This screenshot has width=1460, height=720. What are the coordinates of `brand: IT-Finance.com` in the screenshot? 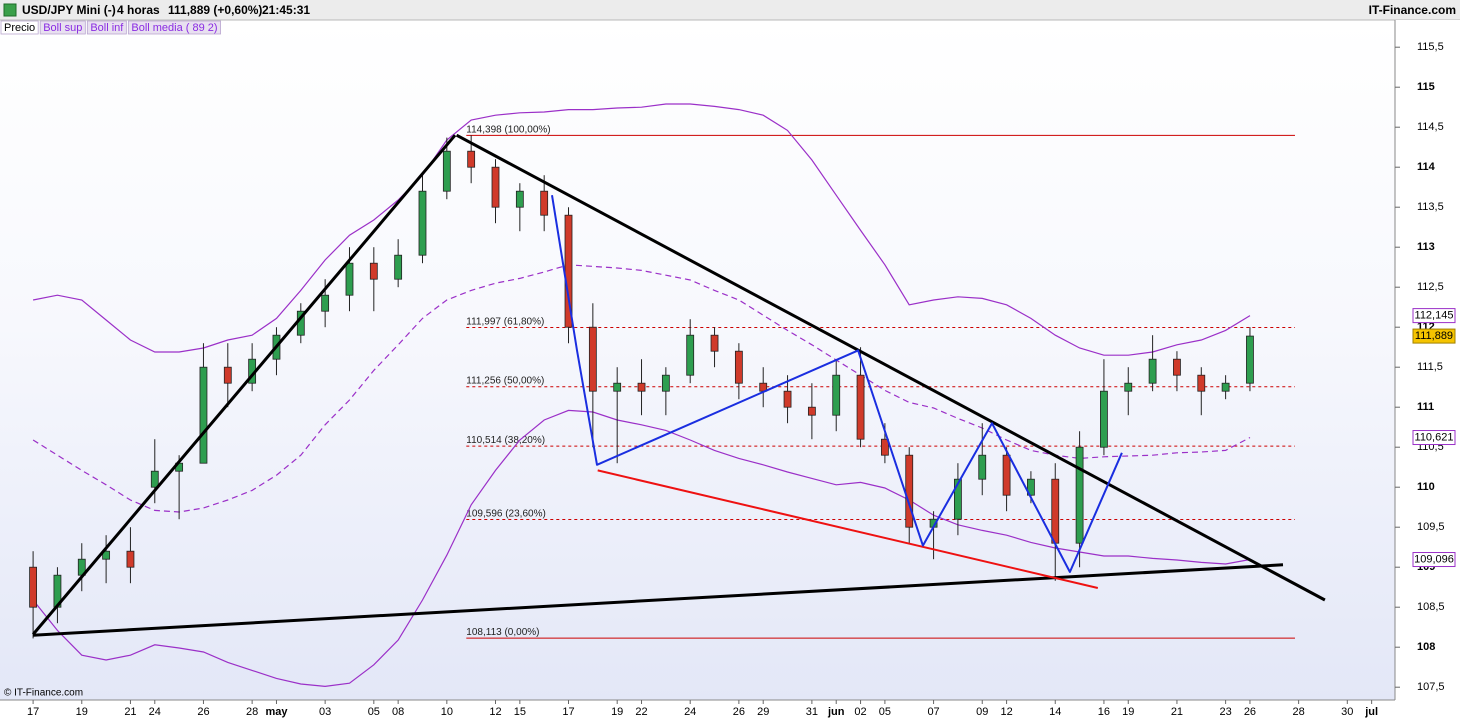 It's located at (1412, 10).